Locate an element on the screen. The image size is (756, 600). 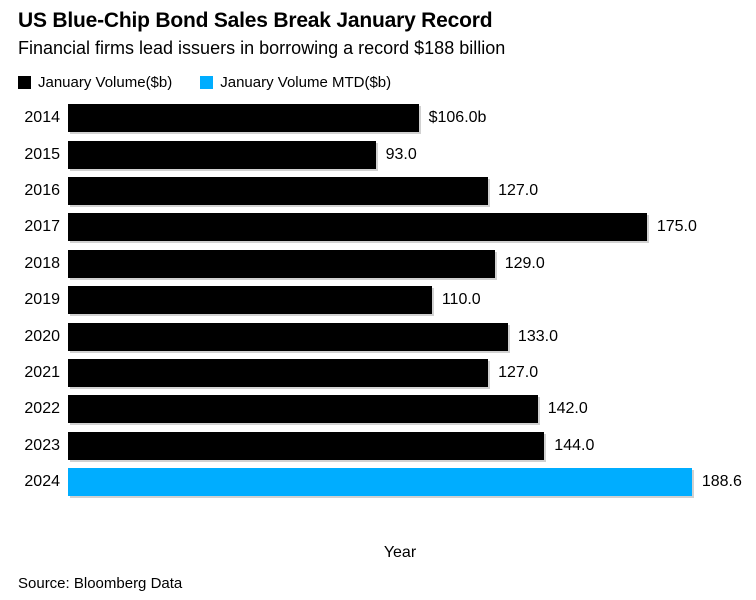
bar-track: 175.0 is located at coordinates (412, 227).